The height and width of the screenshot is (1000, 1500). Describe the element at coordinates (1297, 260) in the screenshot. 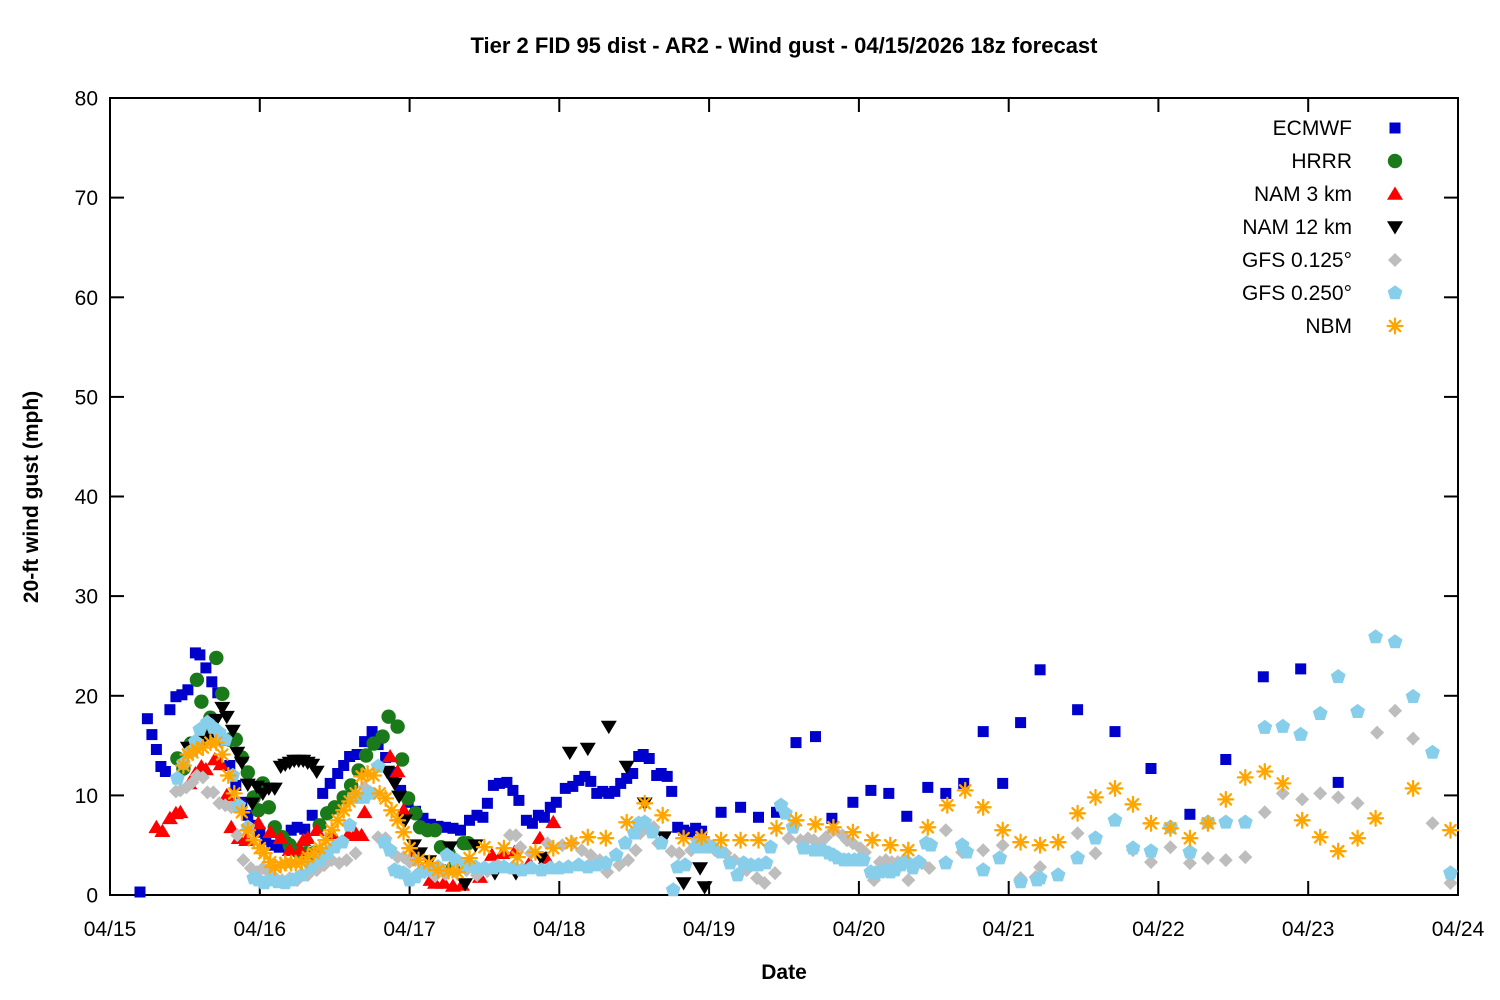

I see `legend-label: GFS 0.125°` at that location.